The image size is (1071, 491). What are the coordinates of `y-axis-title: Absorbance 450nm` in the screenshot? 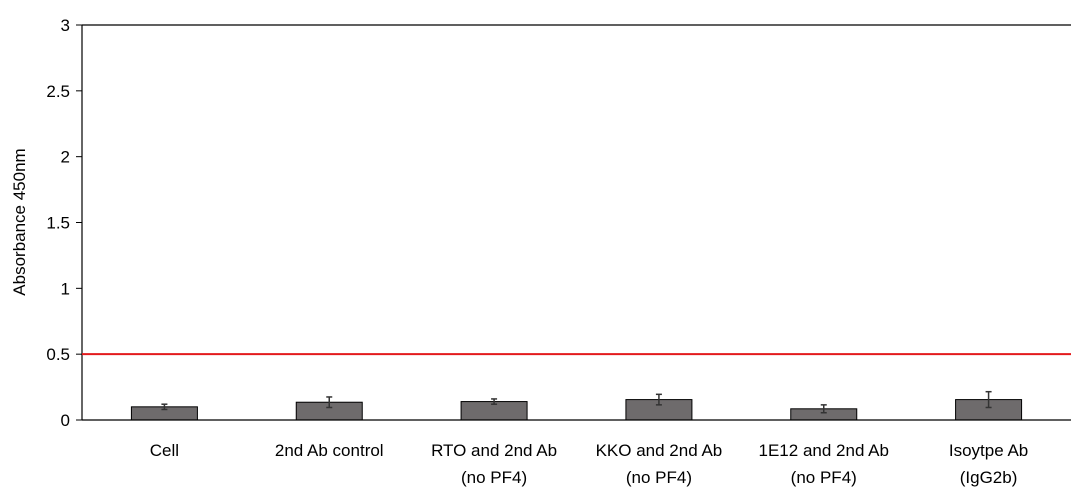 It's located at (19, 221).